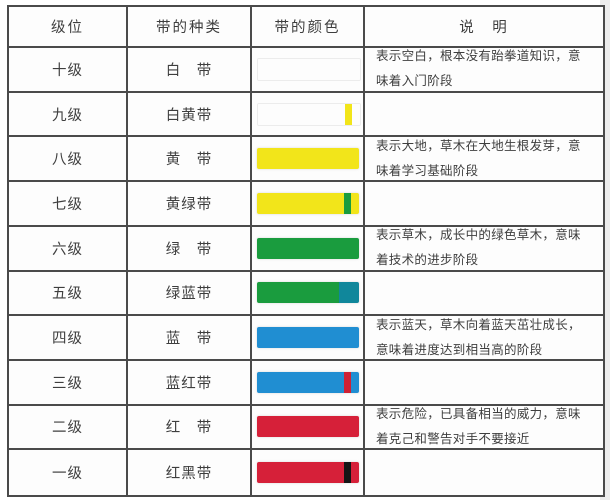 Image resolution: width=610 pixels, height=500 pixels. I want to click on white-belt, so click(309, 69).